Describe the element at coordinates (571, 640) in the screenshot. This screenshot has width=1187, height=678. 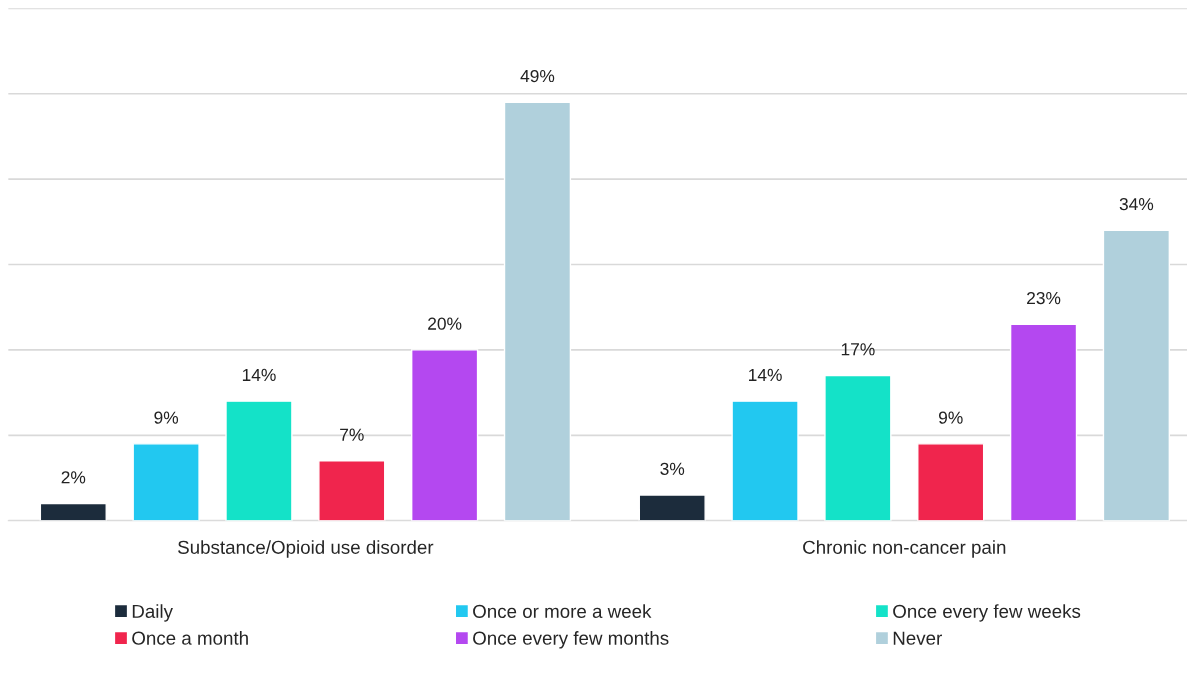
I see `legend-label: Once every few months` at that location.